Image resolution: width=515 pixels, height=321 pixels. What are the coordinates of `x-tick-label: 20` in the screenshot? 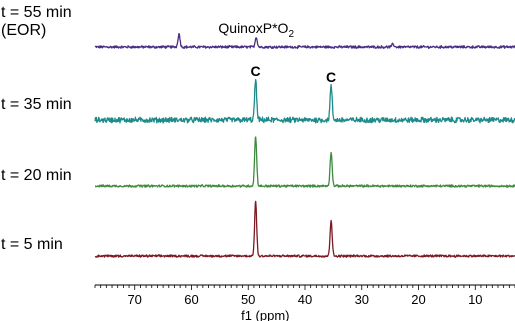 It's located at (418, 299).